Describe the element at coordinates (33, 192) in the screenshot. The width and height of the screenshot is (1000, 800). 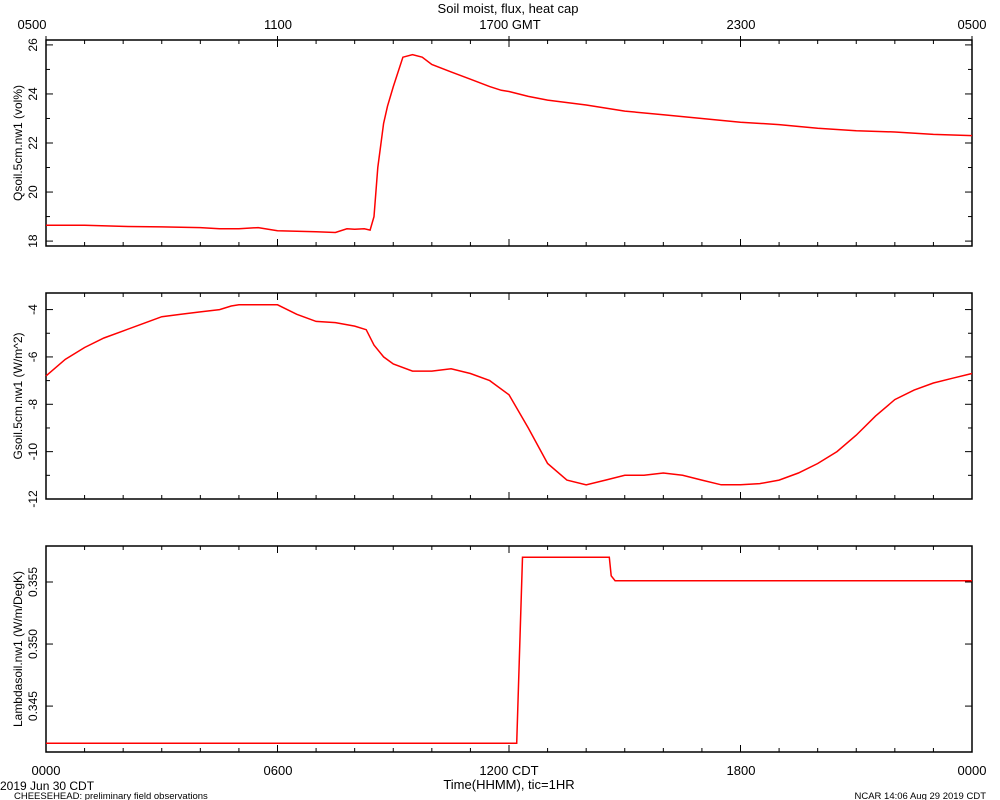
I see `y-tick-label: 20` at that location.